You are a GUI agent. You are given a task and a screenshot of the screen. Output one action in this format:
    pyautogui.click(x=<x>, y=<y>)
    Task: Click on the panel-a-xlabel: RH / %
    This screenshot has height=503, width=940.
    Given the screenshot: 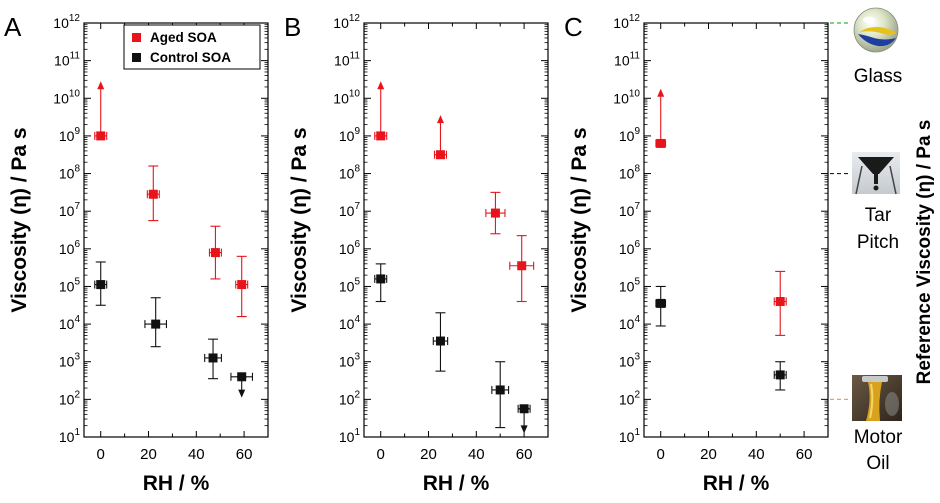 What is the action you would take?
    pyautogui.click(x=176, y=483)
    